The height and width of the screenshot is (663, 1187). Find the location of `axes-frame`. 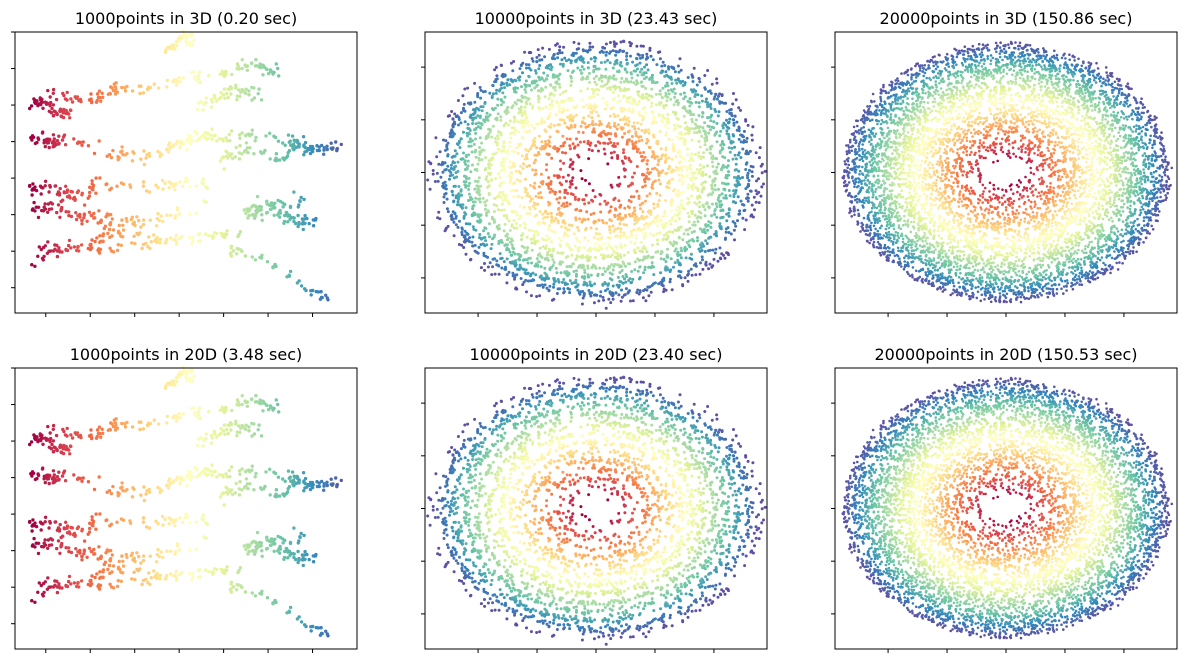

axes-frame is located at coordinates (186, 172).